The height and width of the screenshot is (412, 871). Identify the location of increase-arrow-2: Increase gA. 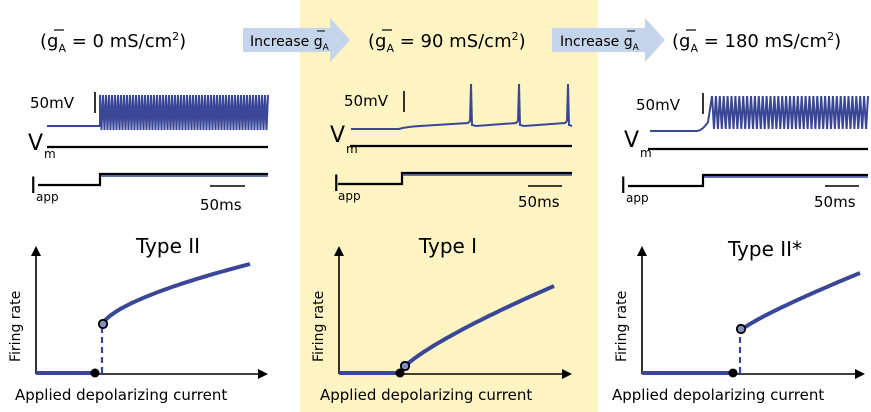
(608, 40).